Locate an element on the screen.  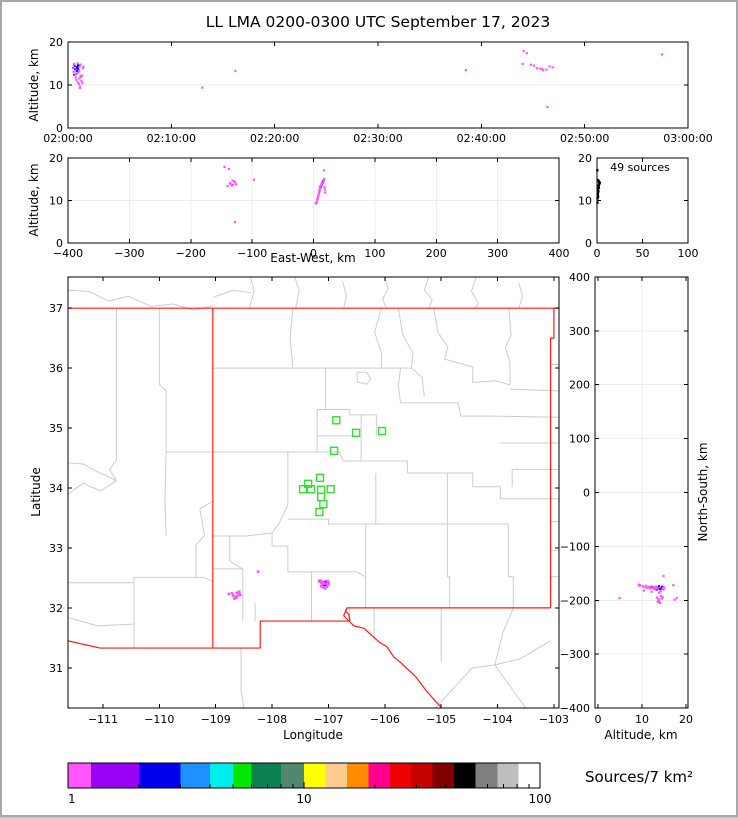
tick-label: −108 is located at coordinates (272, 719).